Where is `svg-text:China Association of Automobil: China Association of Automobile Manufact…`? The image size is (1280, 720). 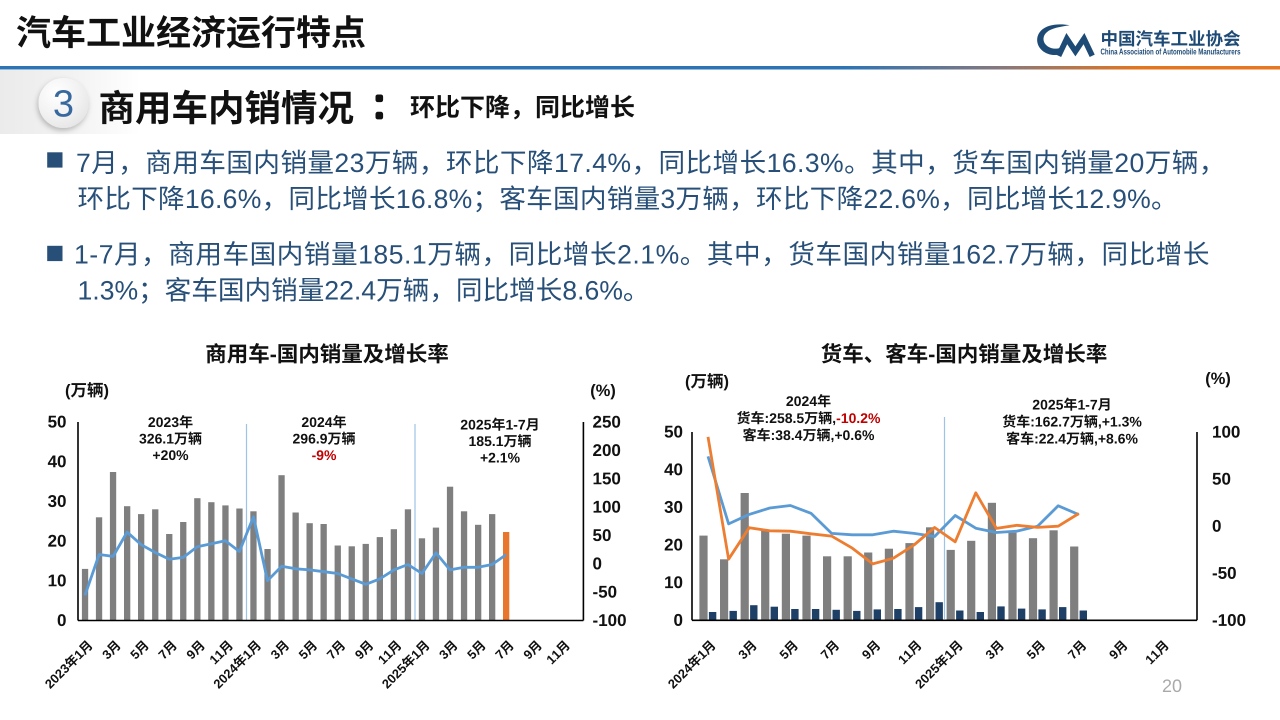 svg-text:China Association of Automobil: China Association of Automobile Manufact… is located at coordinates (1171, 52).